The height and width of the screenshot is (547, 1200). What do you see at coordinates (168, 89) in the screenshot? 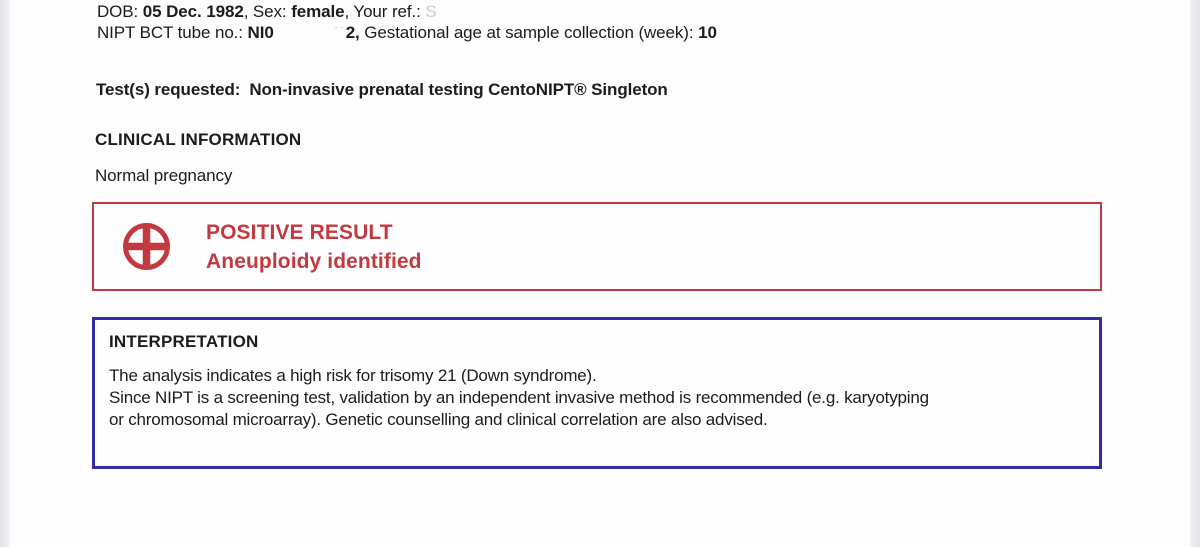
I see `test-requested-label: Test(s) requested:` at bounding box center [168, 89].